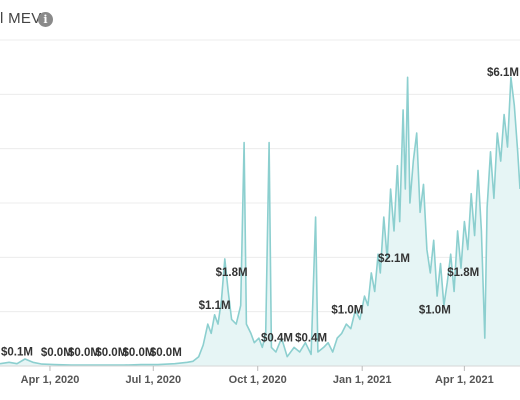 This screenshot has width=520, height=400. I want to click on x-tick-label: Jan 1, 2021, so click(362, 380).